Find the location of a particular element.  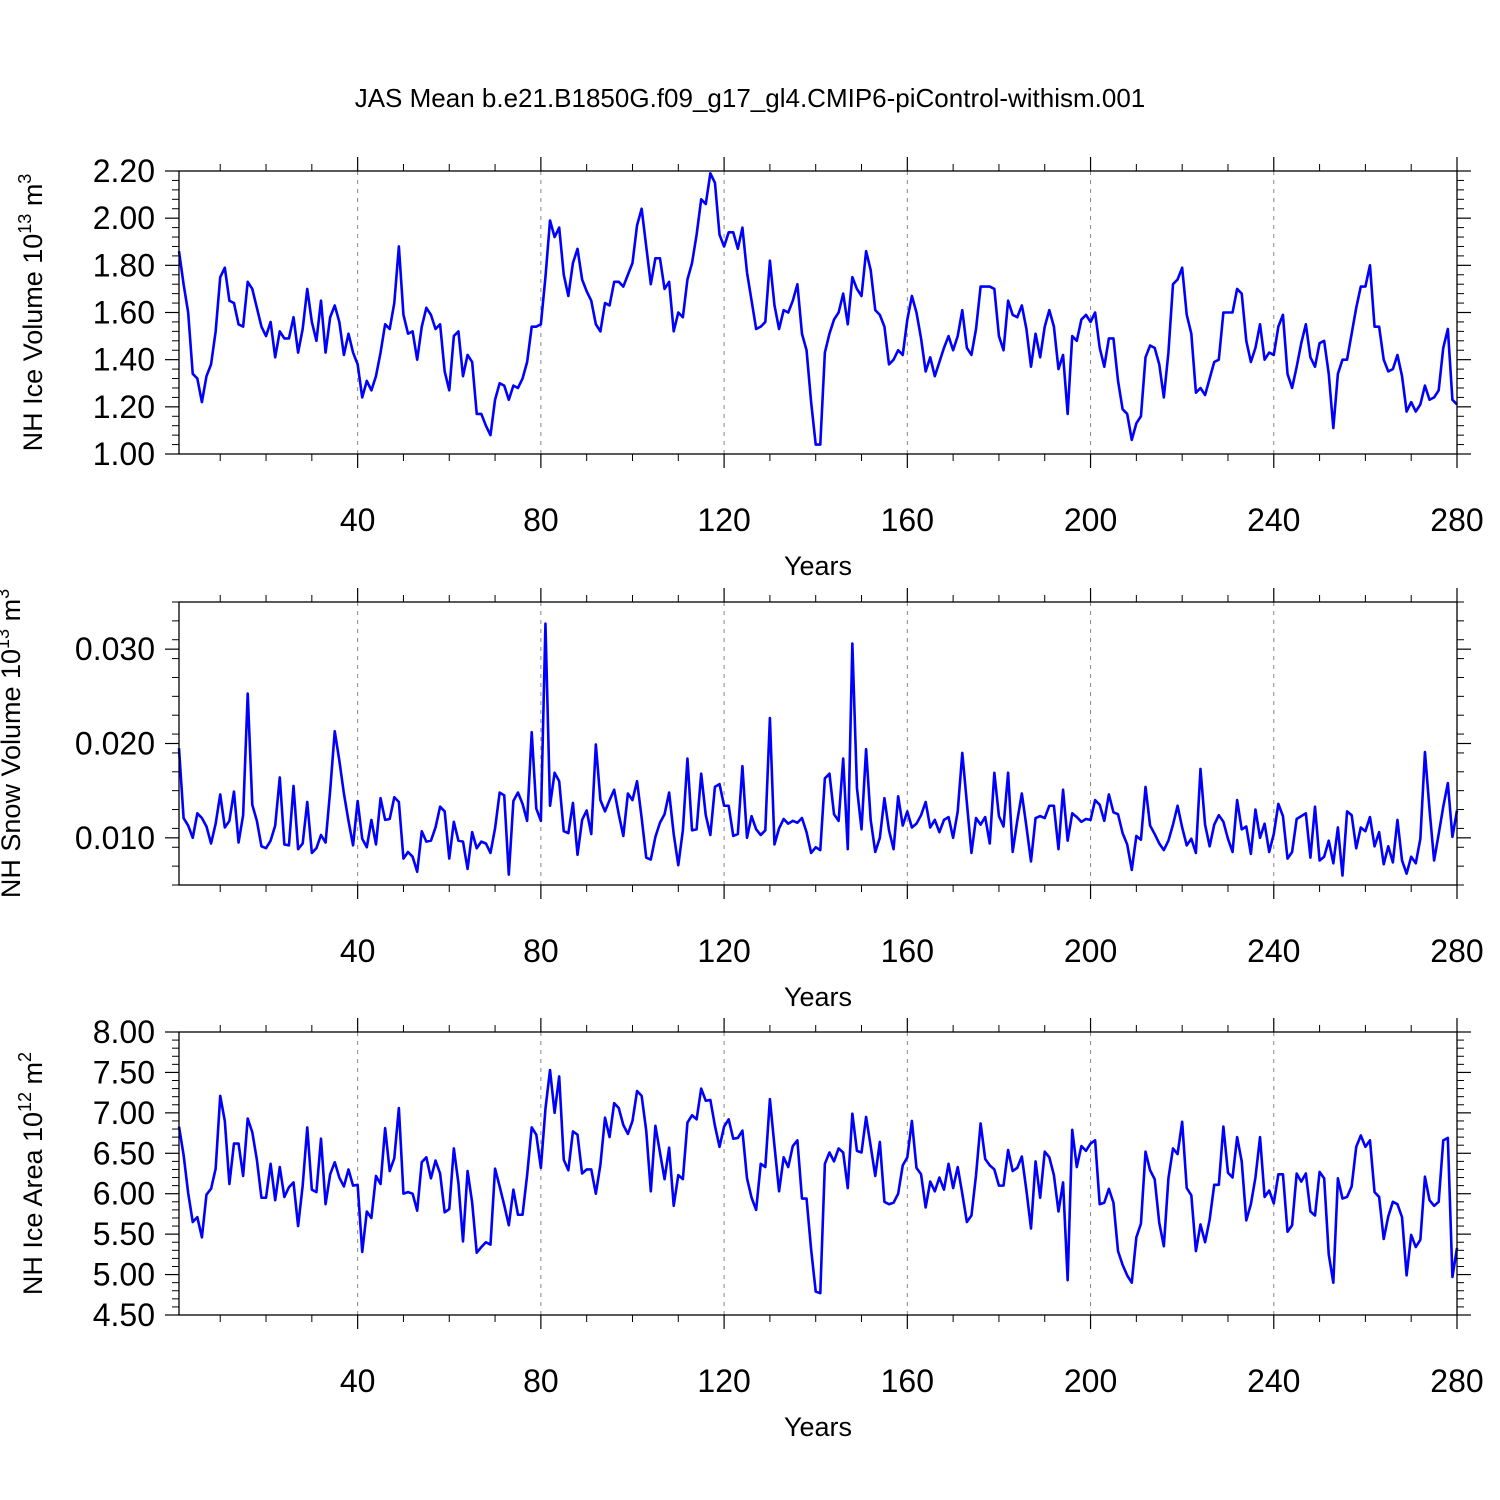

y-tick-label: 6.00 is located at coordinates (124, 1194).